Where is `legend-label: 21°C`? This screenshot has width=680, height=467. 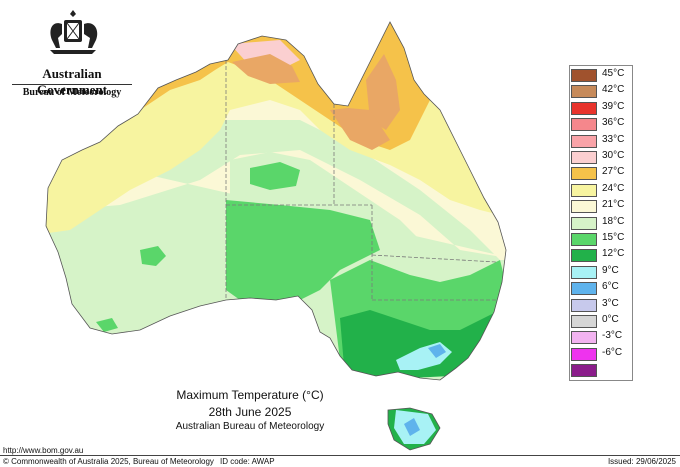 legend-label: 21°C is located at coordinates (613, 205).